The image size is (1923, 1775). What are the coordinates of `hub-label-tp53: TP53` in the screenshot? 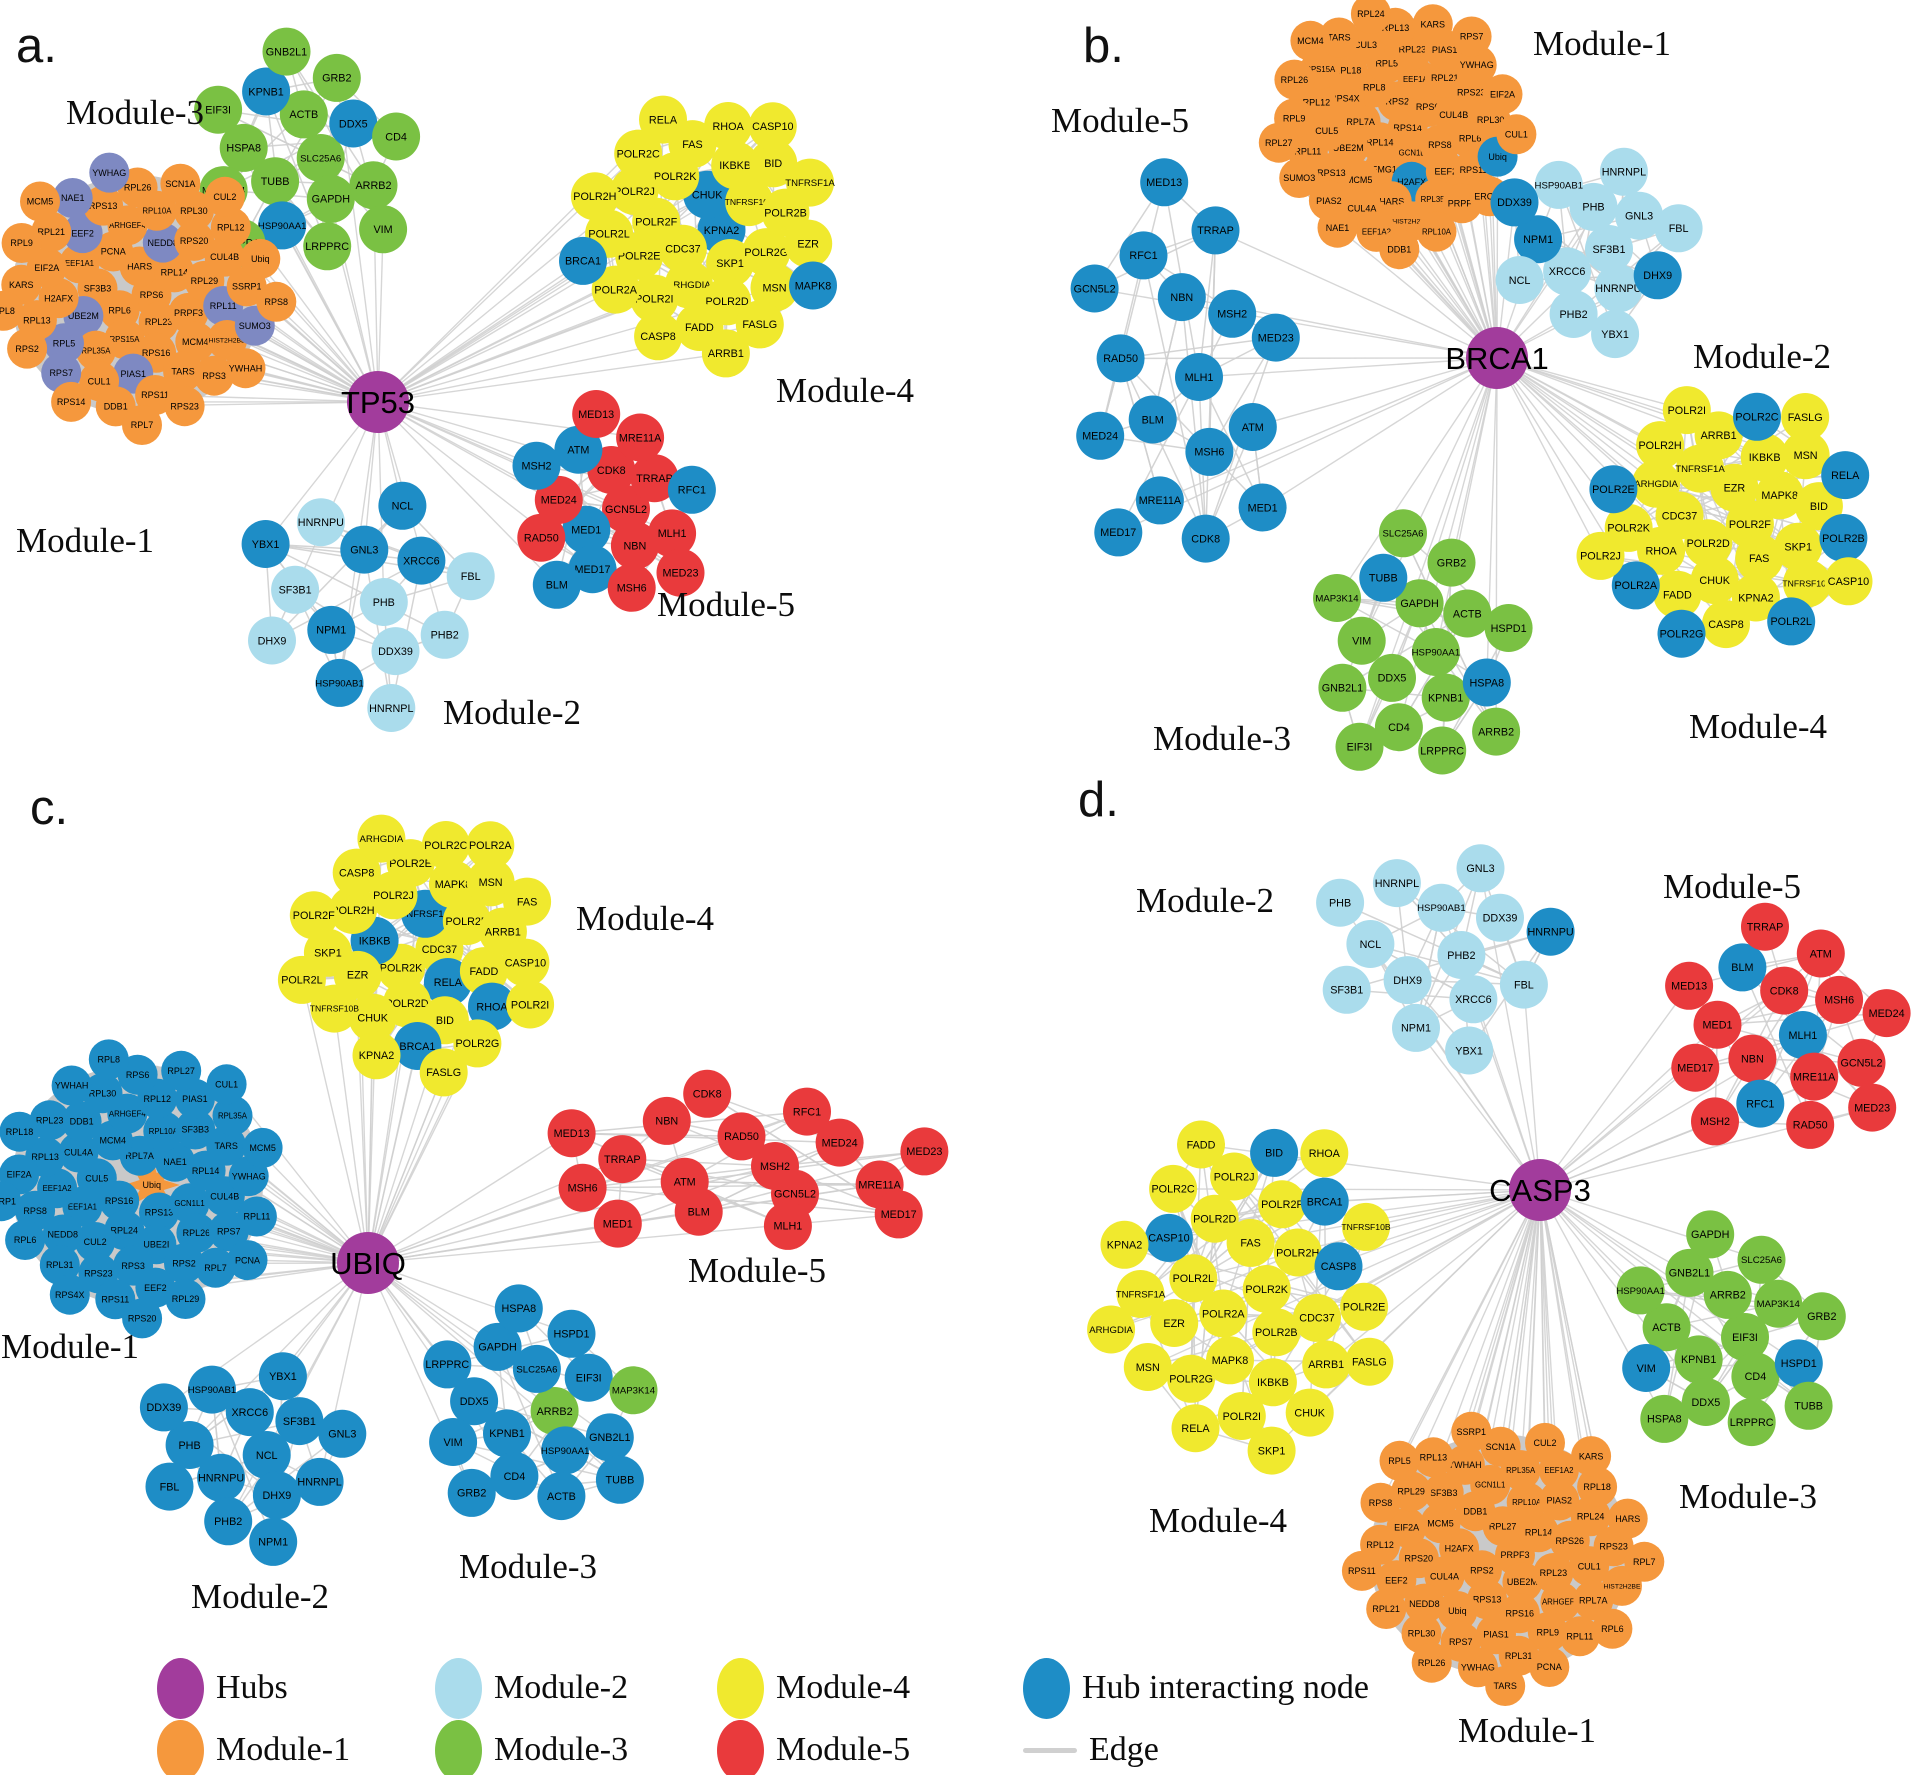 It's located at (378, 402).